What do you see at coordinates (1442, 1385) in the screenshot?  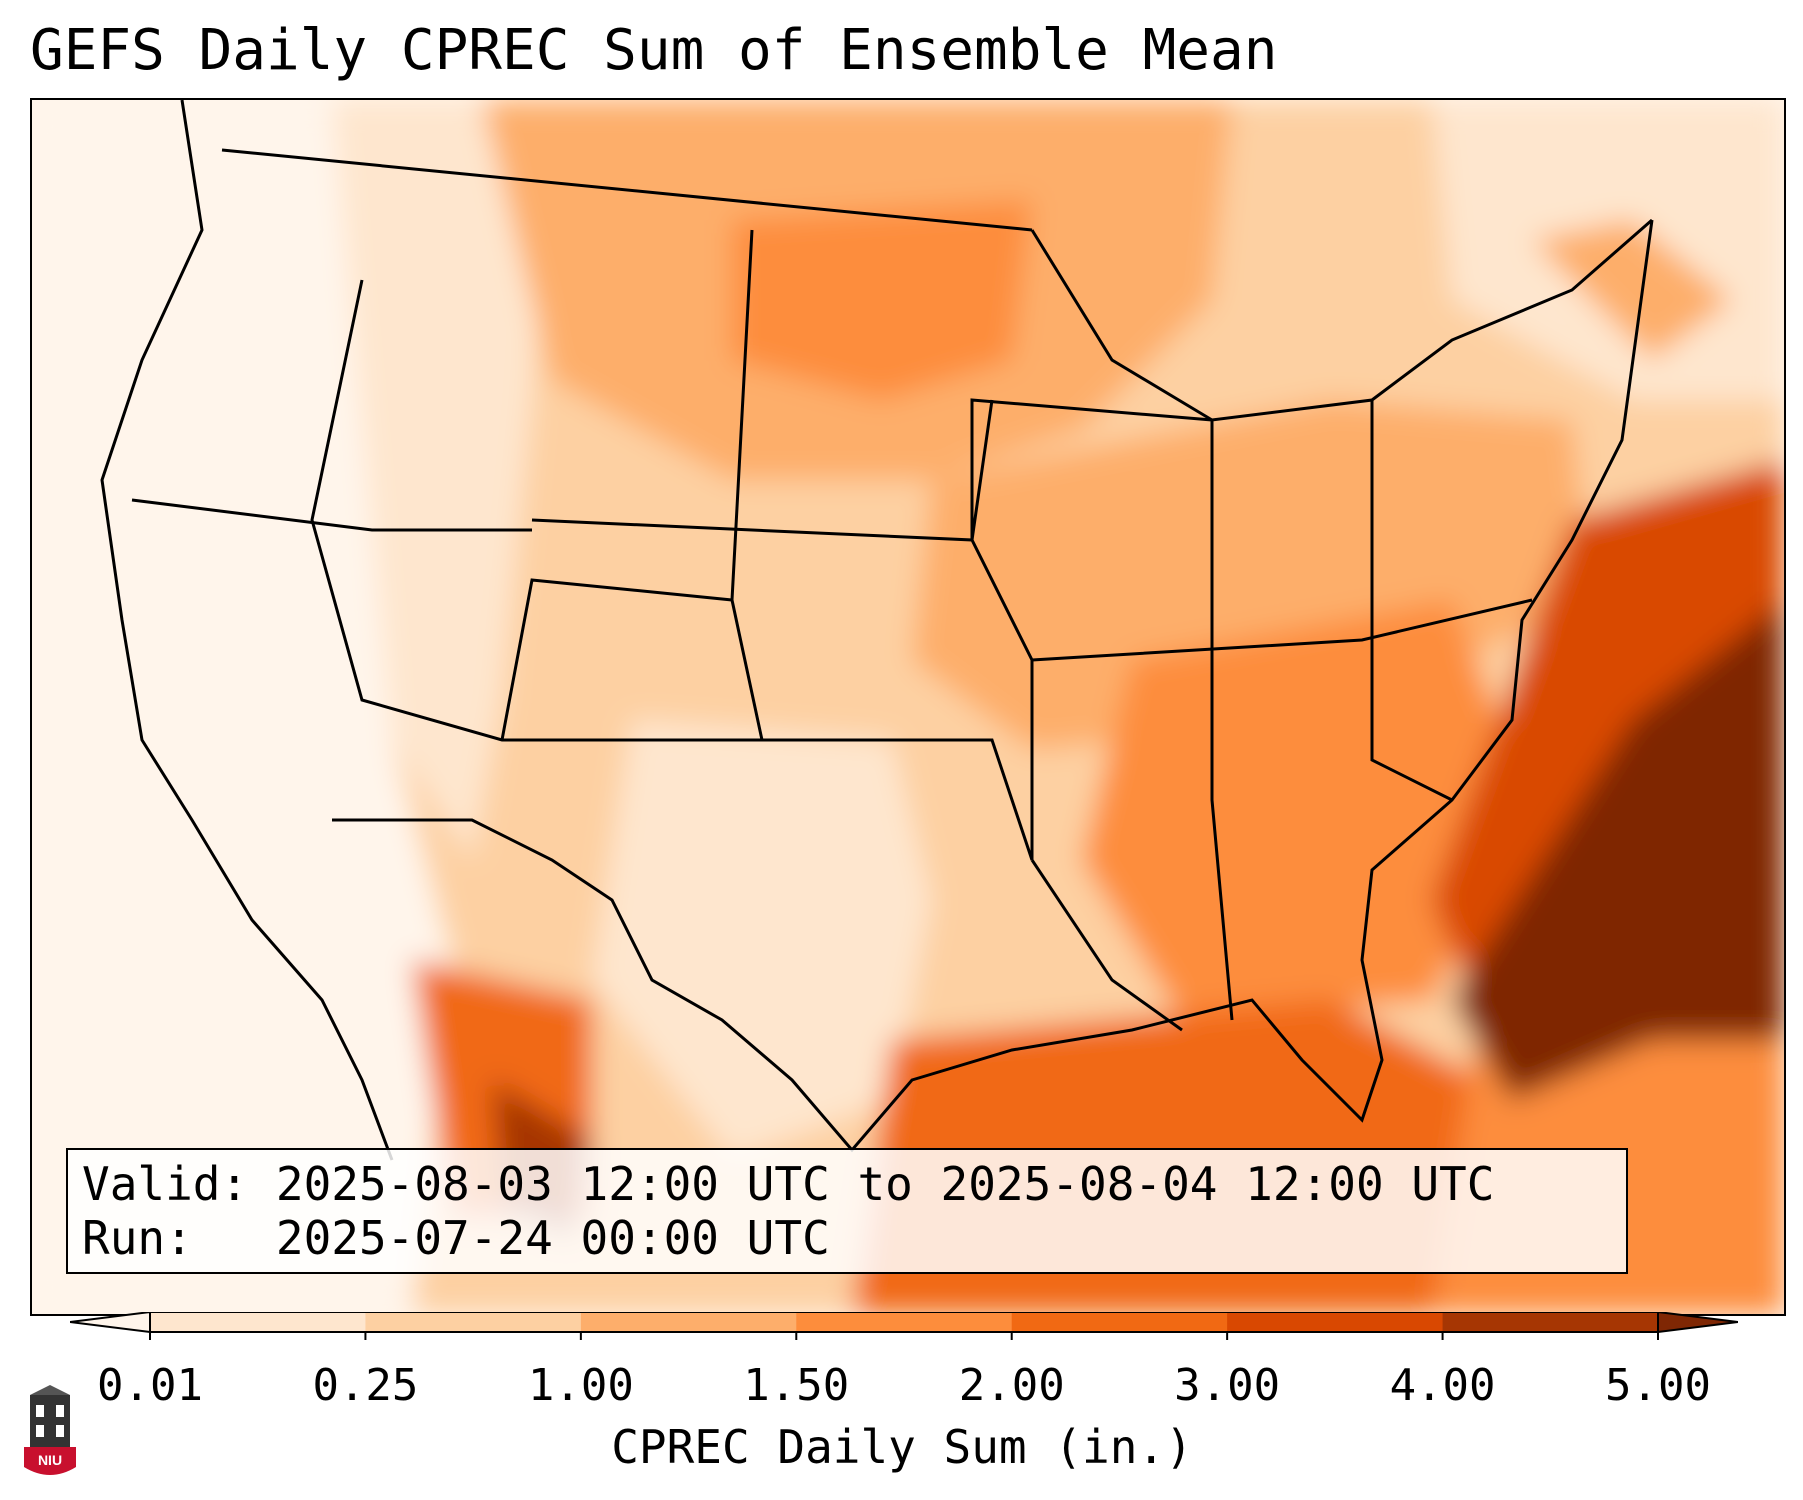 I see `colorbar-tick-label: 4.00` at bounding box center [1442, 1385].